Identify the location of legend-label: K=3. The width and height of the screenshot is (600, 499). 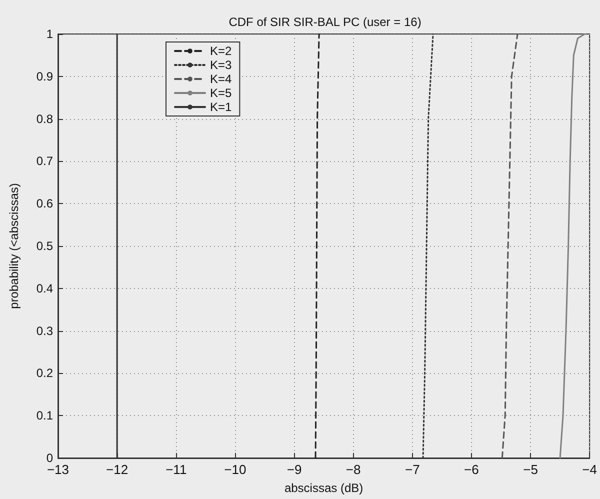
(221, 65).